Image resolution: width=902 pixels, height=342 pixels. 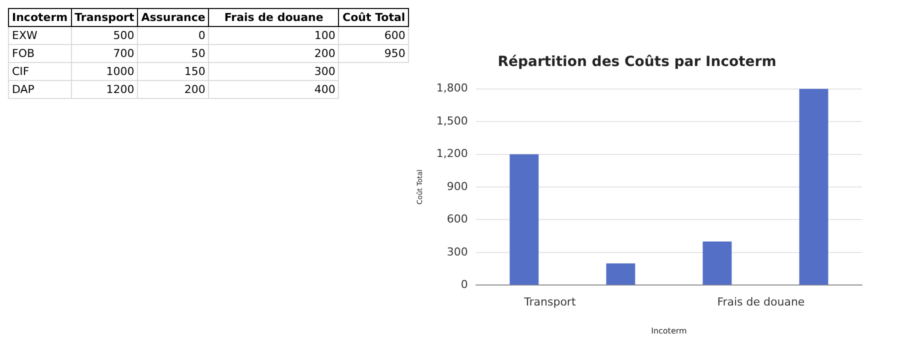 I want to click on chart-title: Répartition des Coûts par Incoterm, so click(x=637, y=62).